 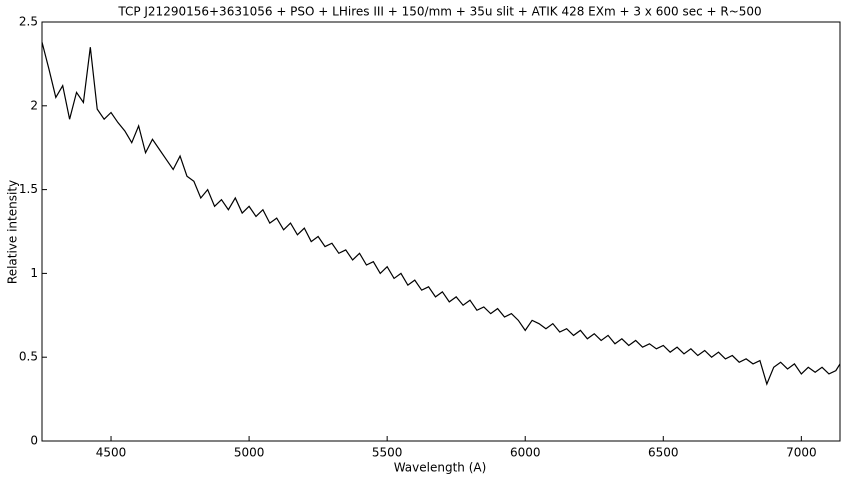 What do you see at coordinates (663, 453) in the screenshot?
I see `x-tick-label: 6500` at bounding box center [663, 453].